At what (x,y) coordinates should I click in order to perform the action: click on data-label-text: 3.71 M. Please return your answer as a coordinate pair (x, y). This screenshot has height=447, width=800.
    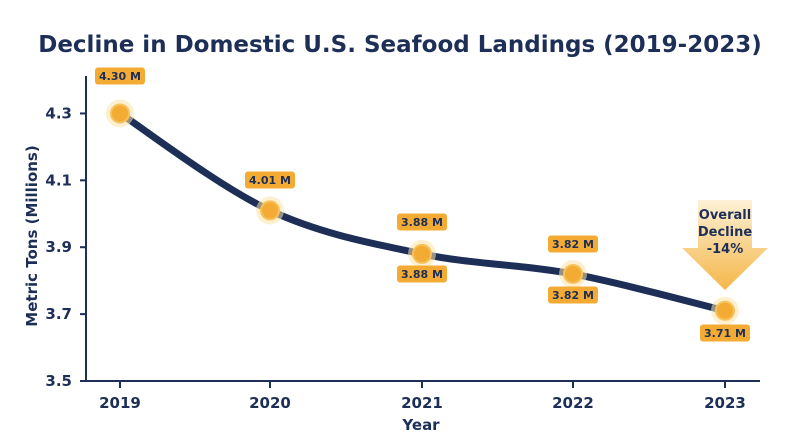
    Looking at the image, I should click on (725, 333).